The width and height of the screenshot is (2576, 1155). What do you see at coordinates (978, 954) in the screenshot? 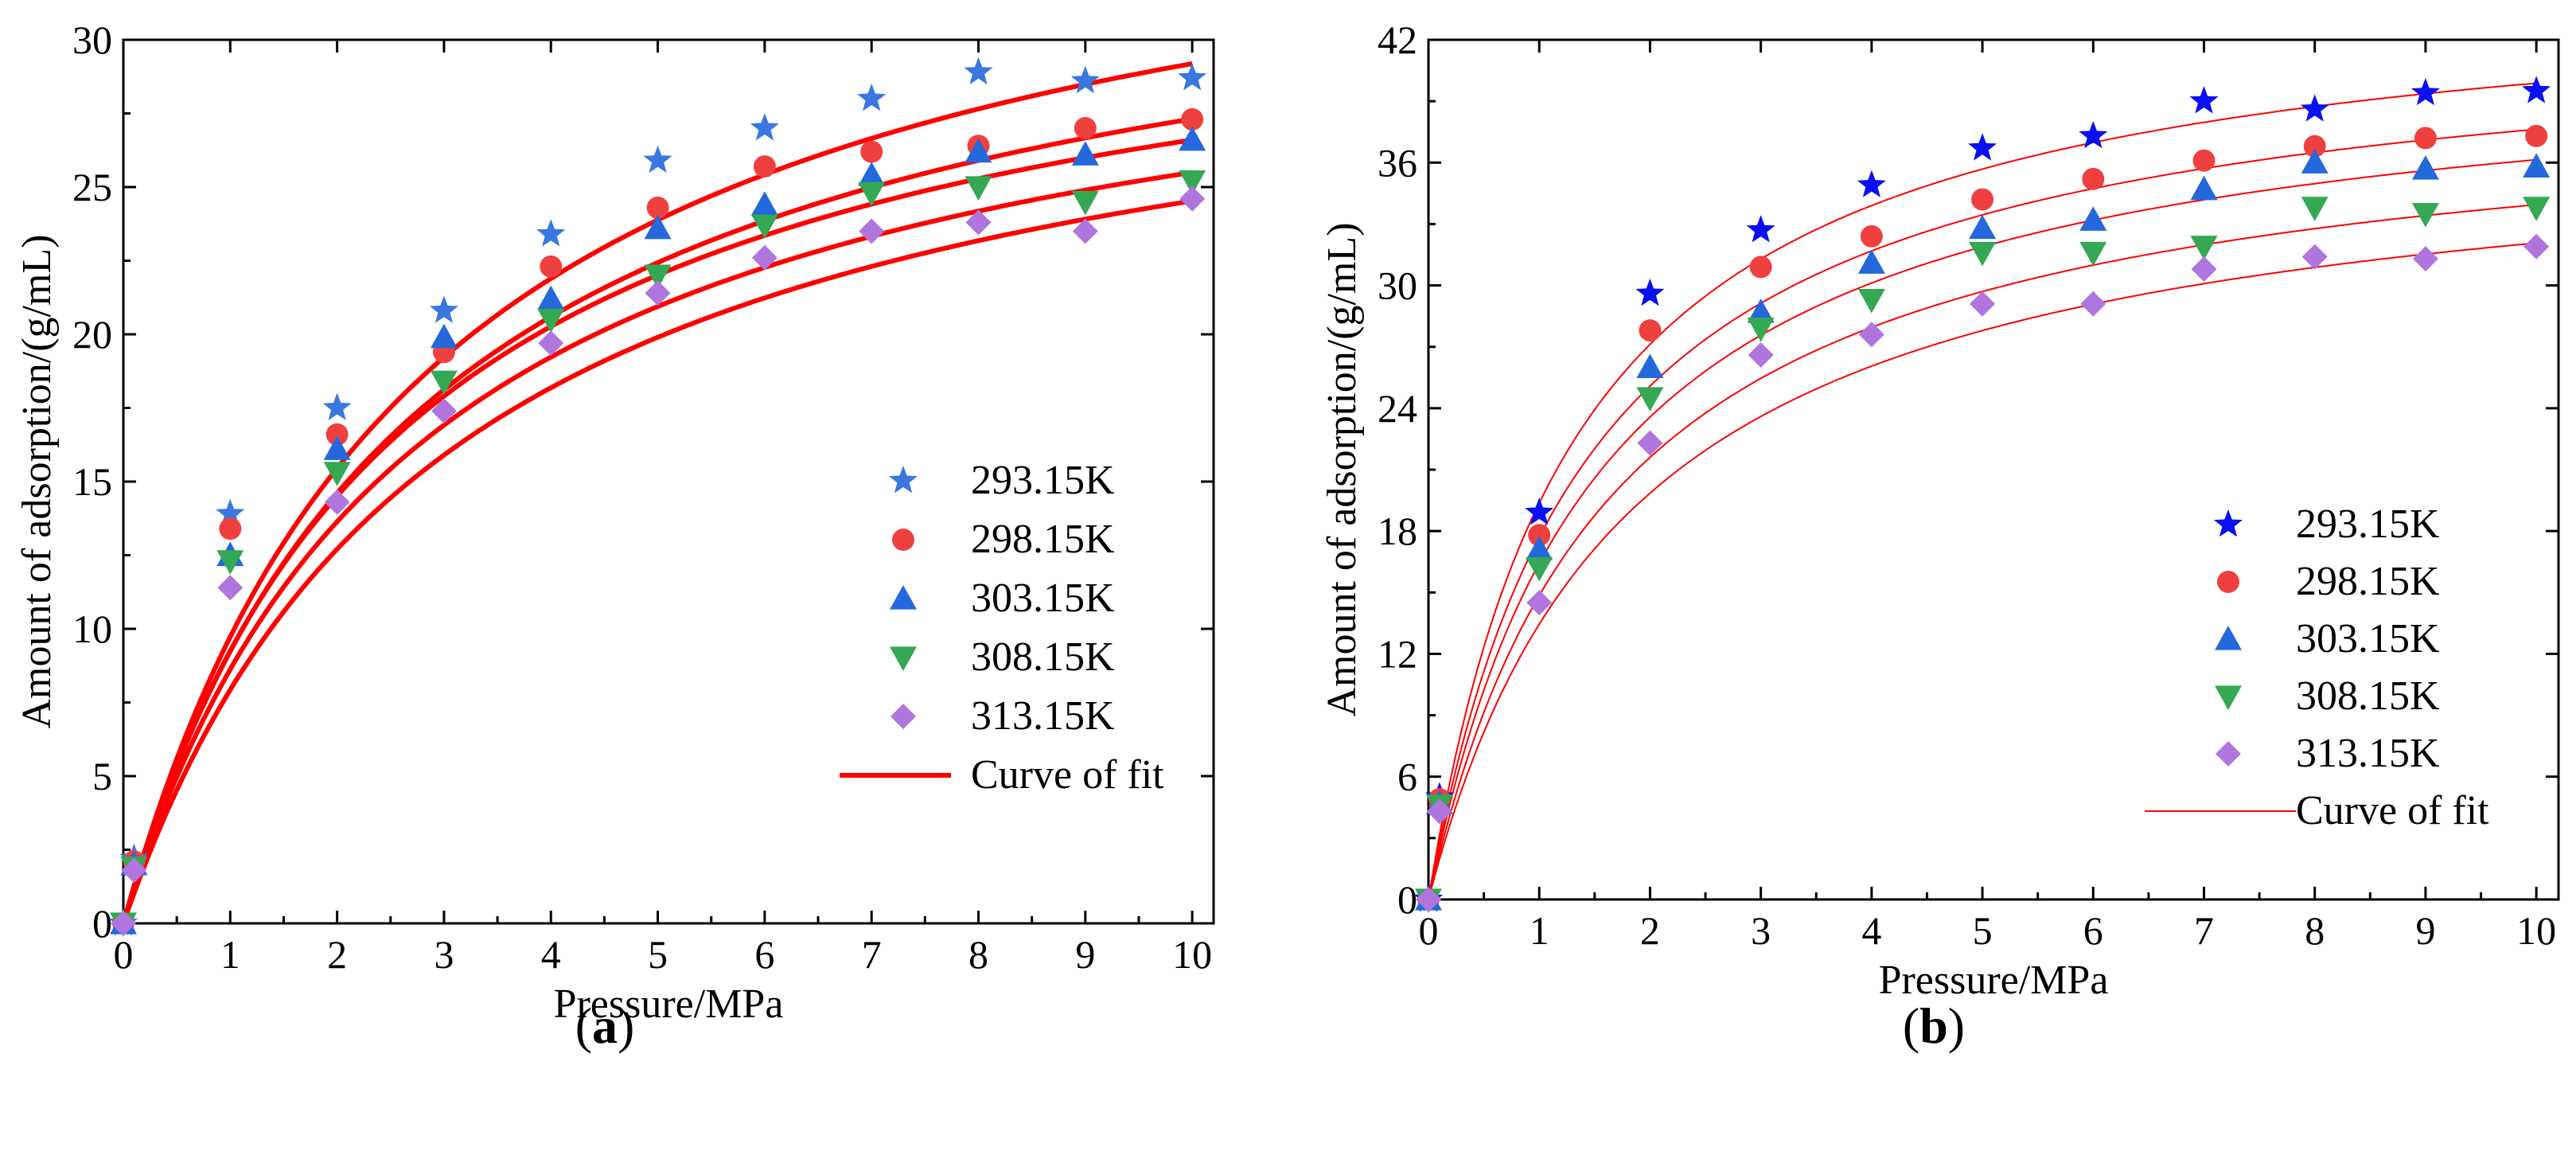
I see `x-tick-label: 8` at bounding box center [978, 954].